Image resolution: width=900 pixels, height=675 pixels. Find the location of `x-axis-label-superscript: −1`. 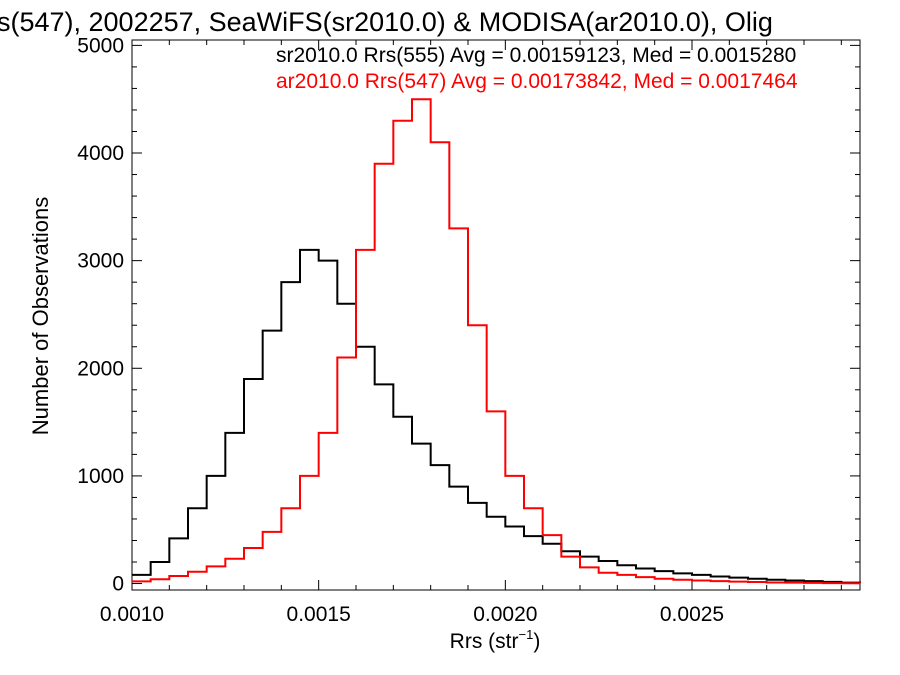

x-axis-label-superscript: −1 is located at coordinates (526, 634).